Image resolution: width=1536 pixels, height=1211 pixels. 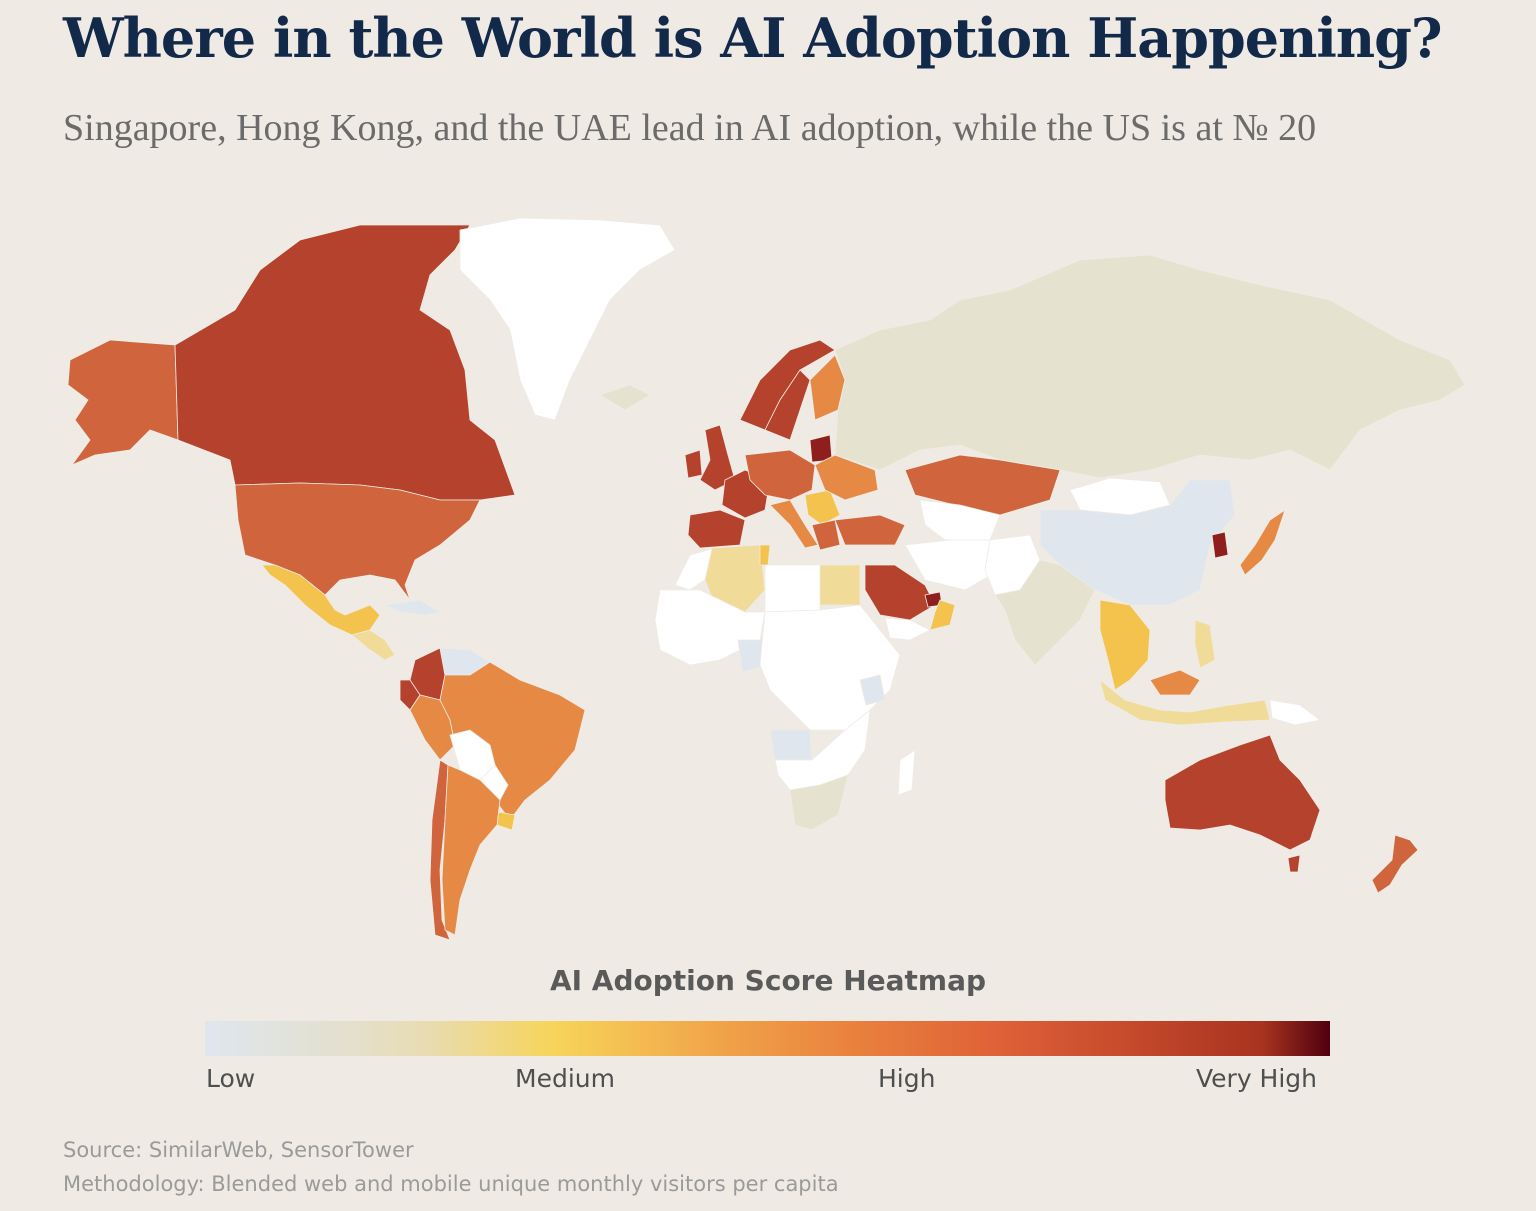 What do you see at coordinates (1185, 702) in the screenshot?
I see `region-indonesia` at bounding box center [1185, 702].